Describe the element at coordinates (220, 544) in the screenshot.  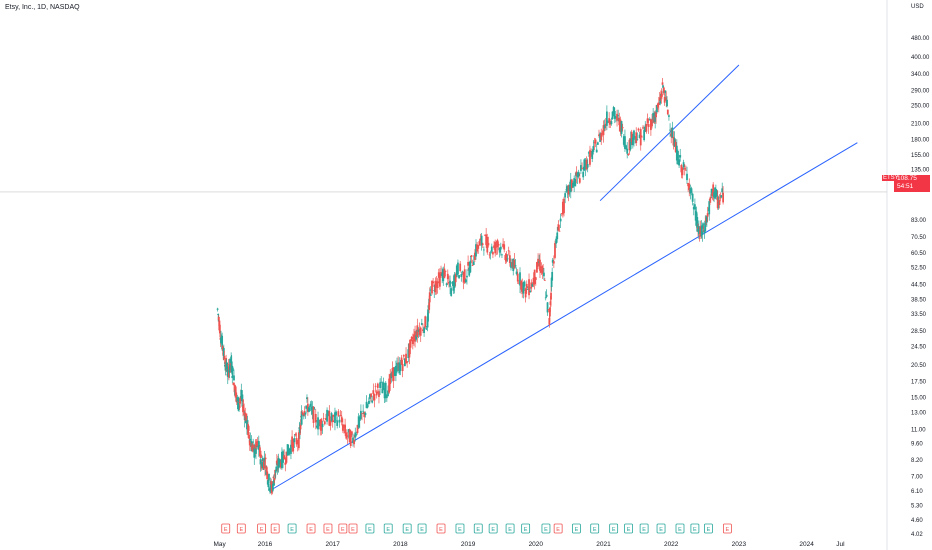
I see `x-tick-label: May` at that location.